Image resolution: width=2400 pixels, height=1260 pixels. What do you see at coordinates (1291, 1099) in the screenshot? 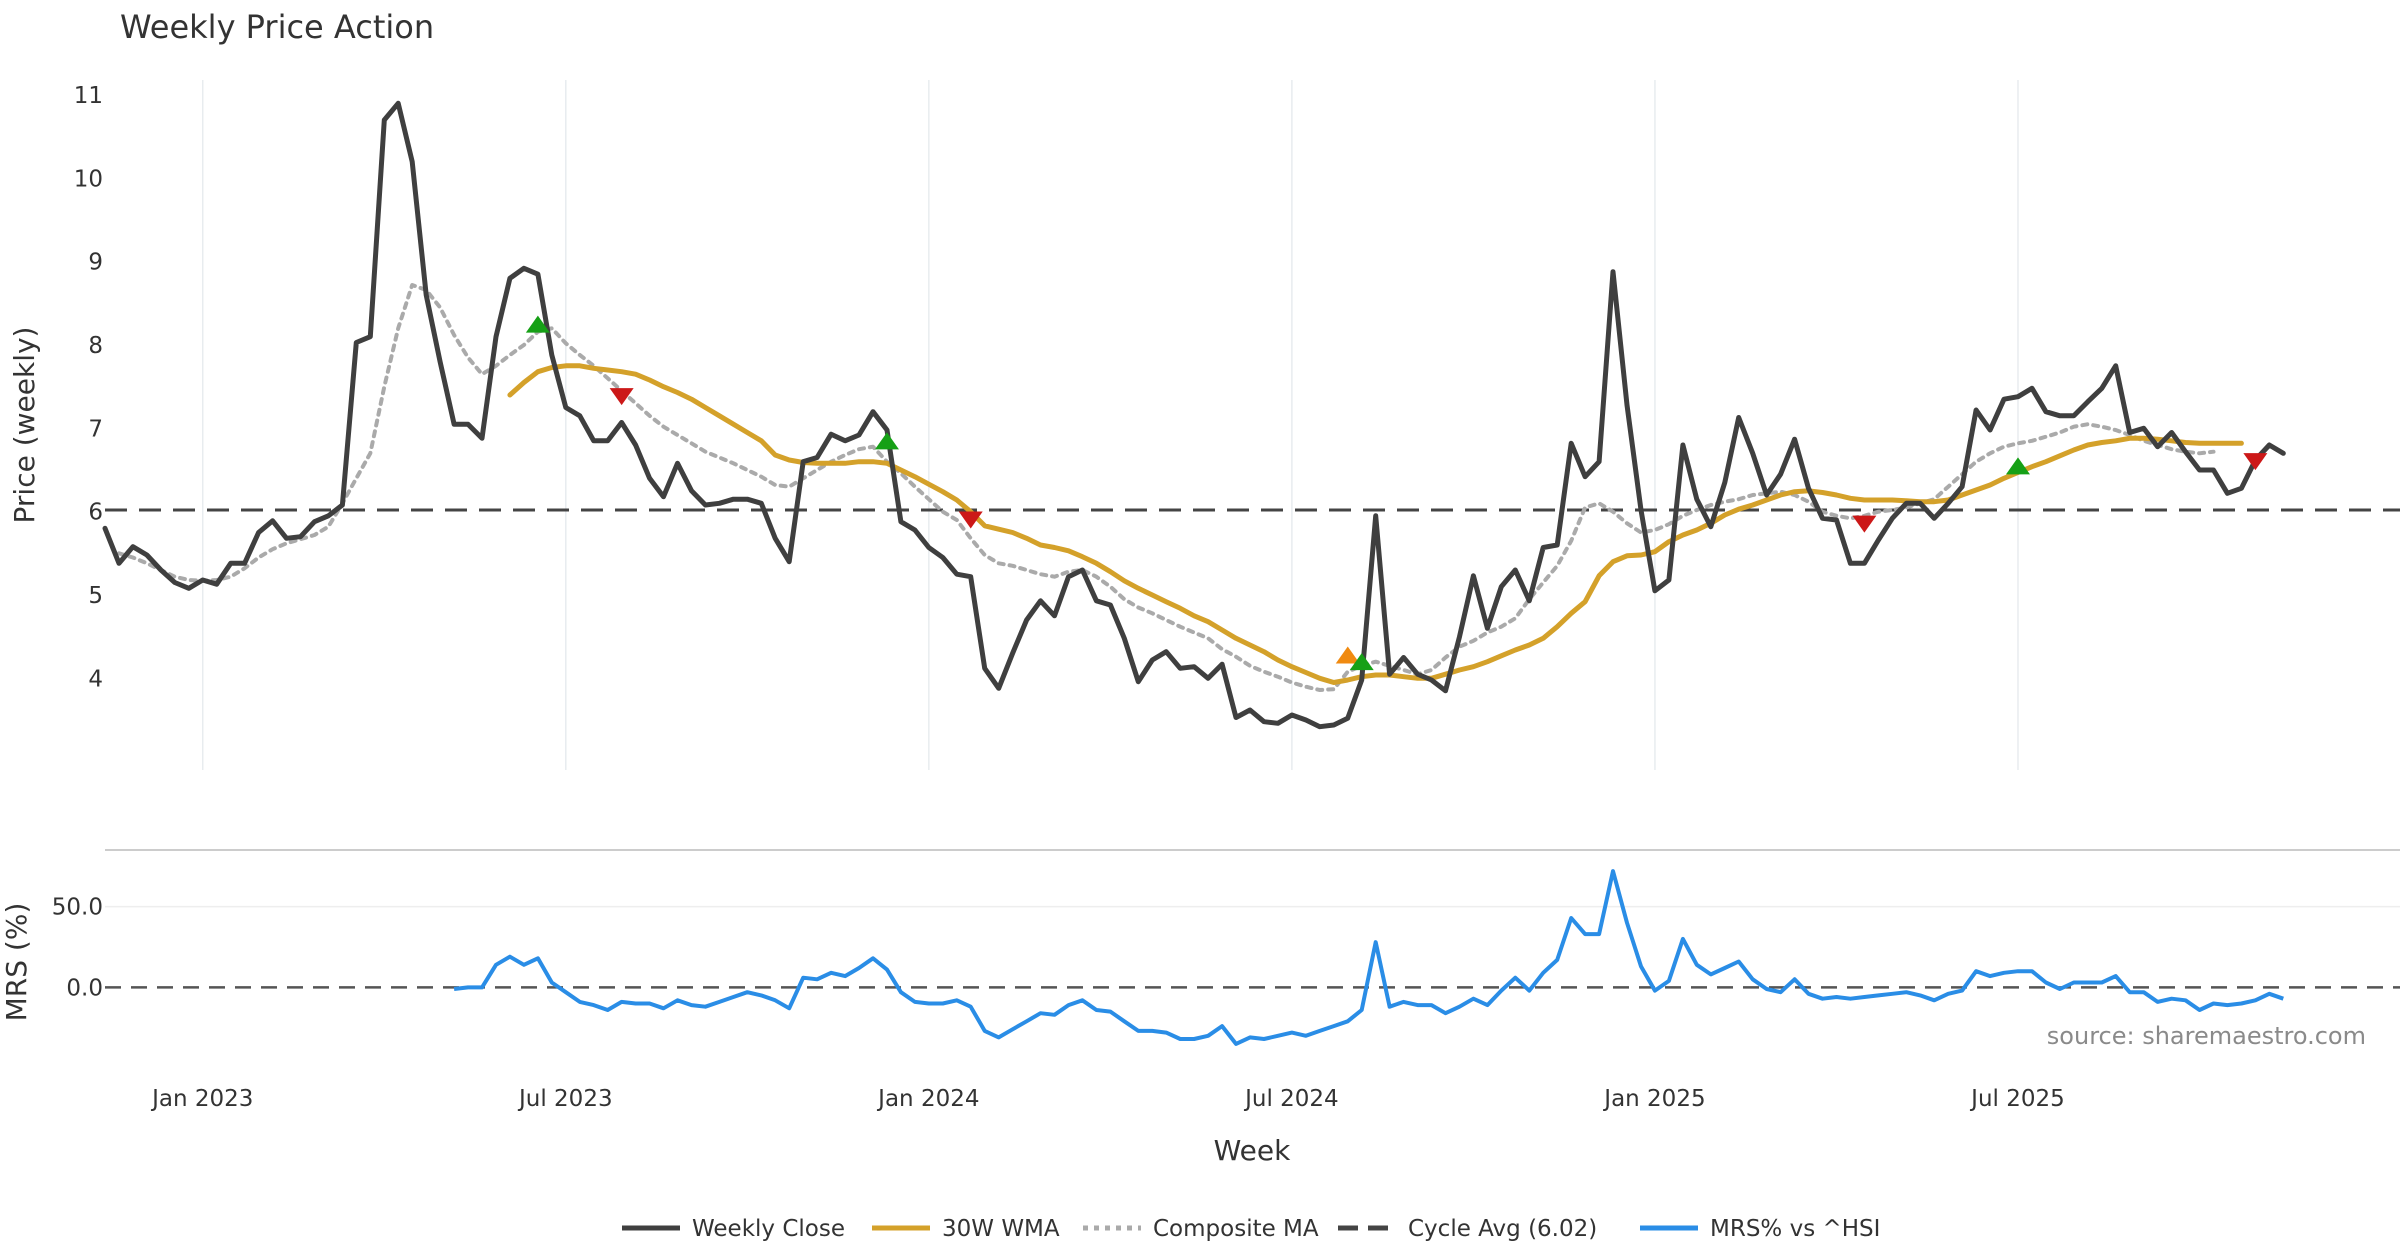
I see `x-tick-label: Jul 2024` at bounding box center [1291, 1099].